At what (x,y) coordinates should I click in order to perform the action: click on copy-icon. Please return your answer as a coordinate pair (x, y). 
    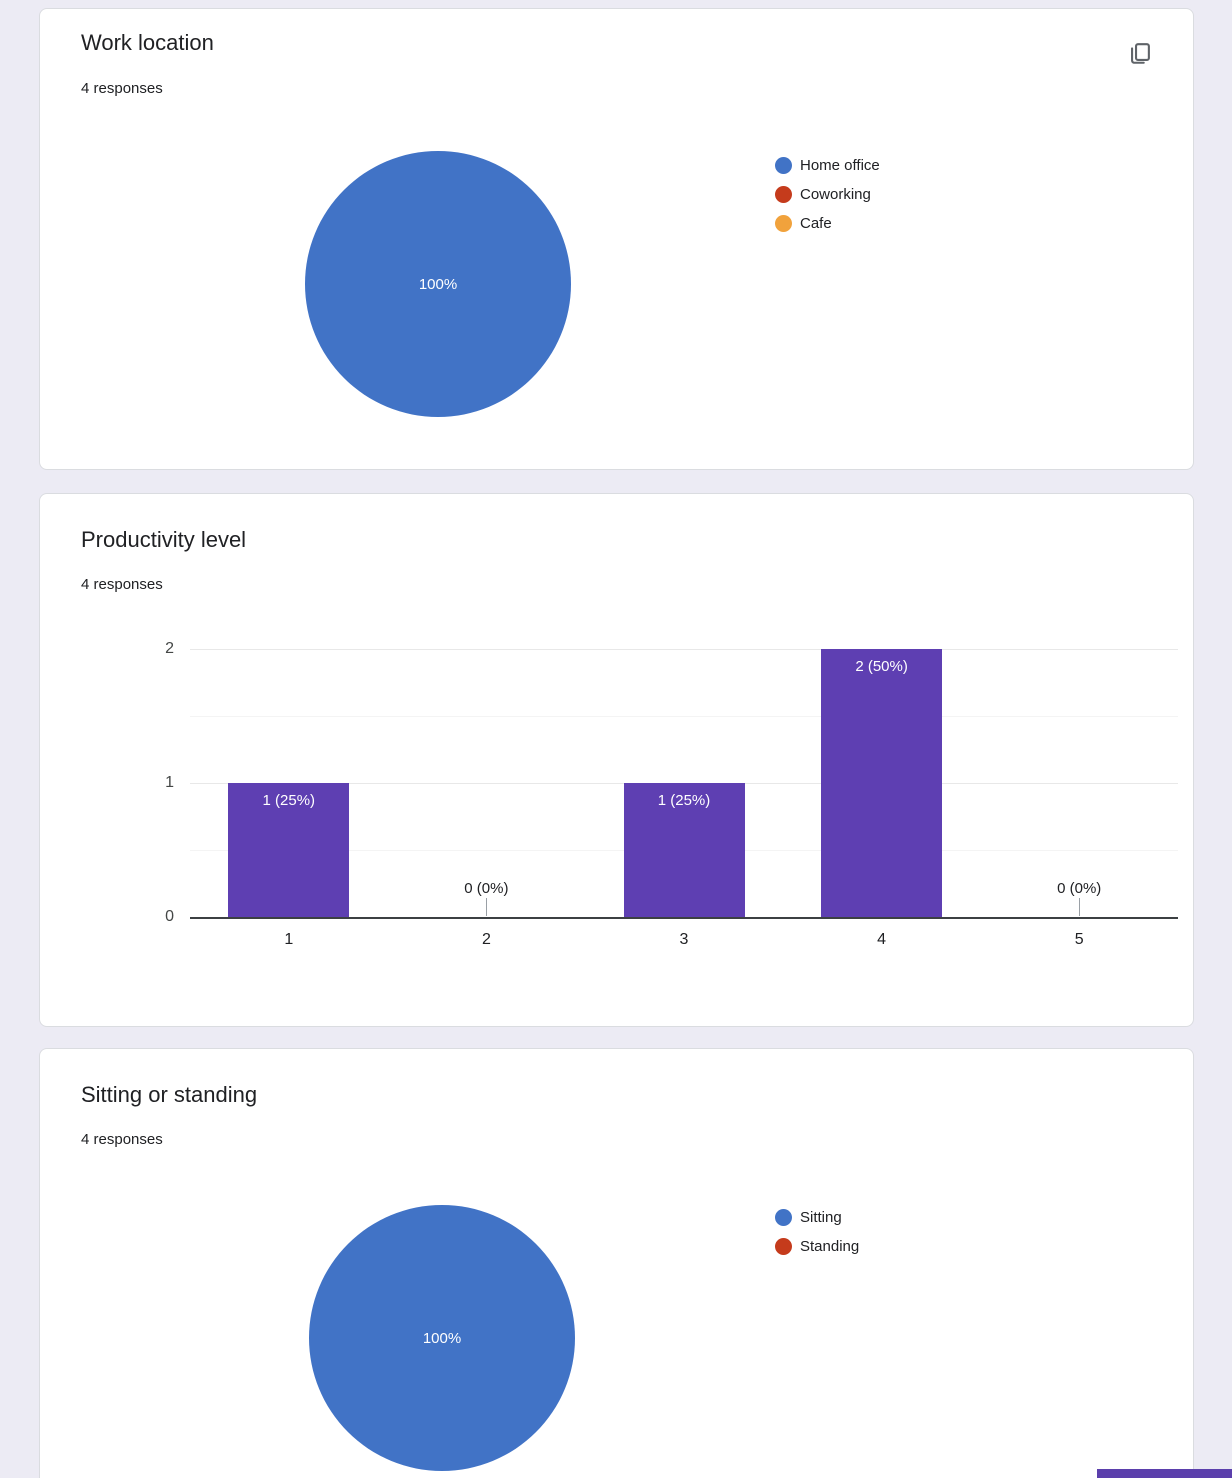
    Looking at the image, I should click on (1140, 56).